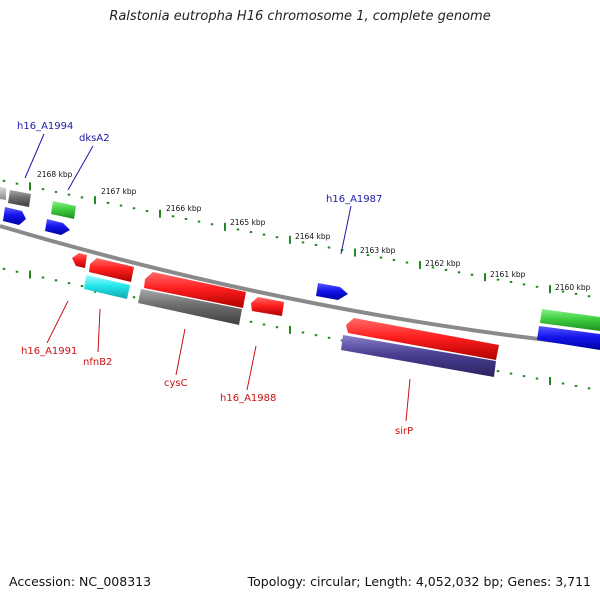 The height and width of the screenshot is (600, 600). Describe the element at coordinates (313, 236) in the screenshot. I see `kbp-label-2164: 2164 kbp` at that location.